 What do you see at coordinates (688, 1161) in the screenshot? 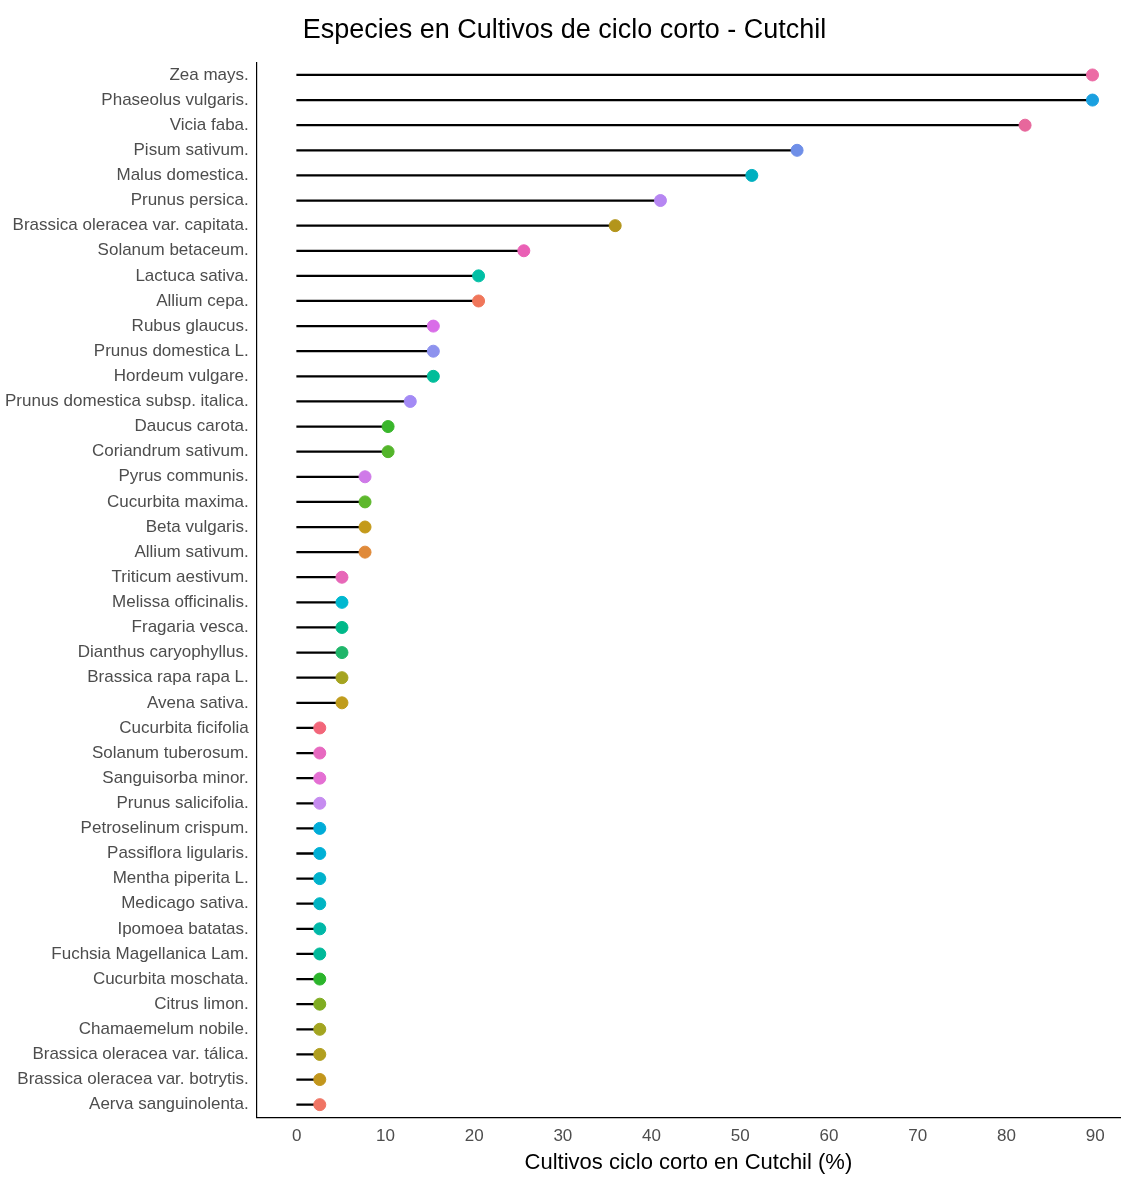
I see `x-axis-title: Cultivos ciclo corto en Cutchil (%)` at bounding box center [688, 1161].